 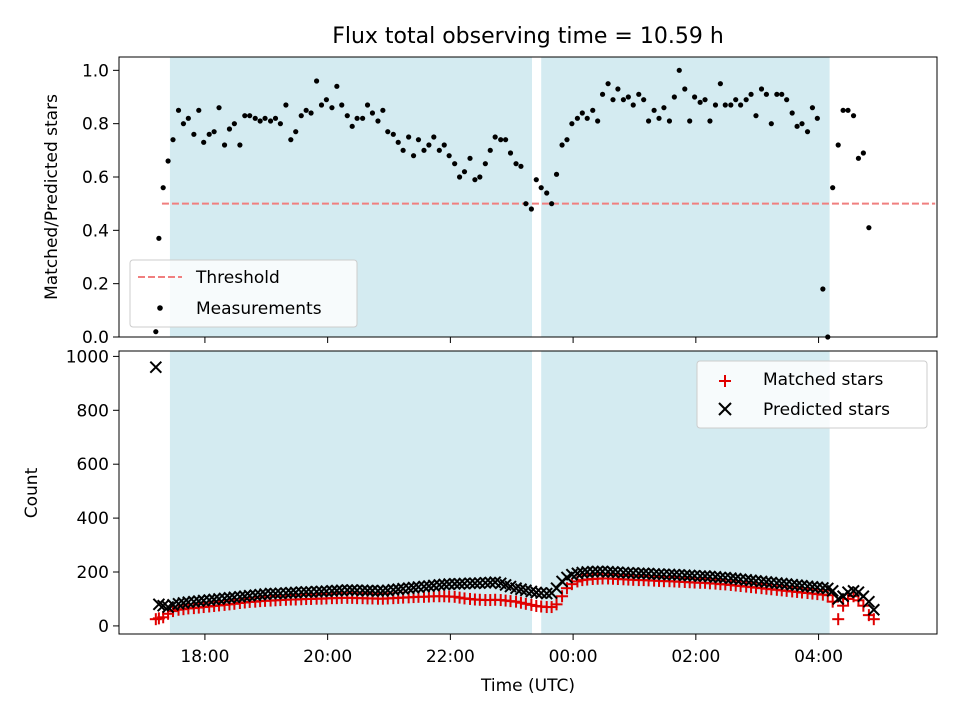 I want to click on top-x-ticks, so click(x=512, y=340).